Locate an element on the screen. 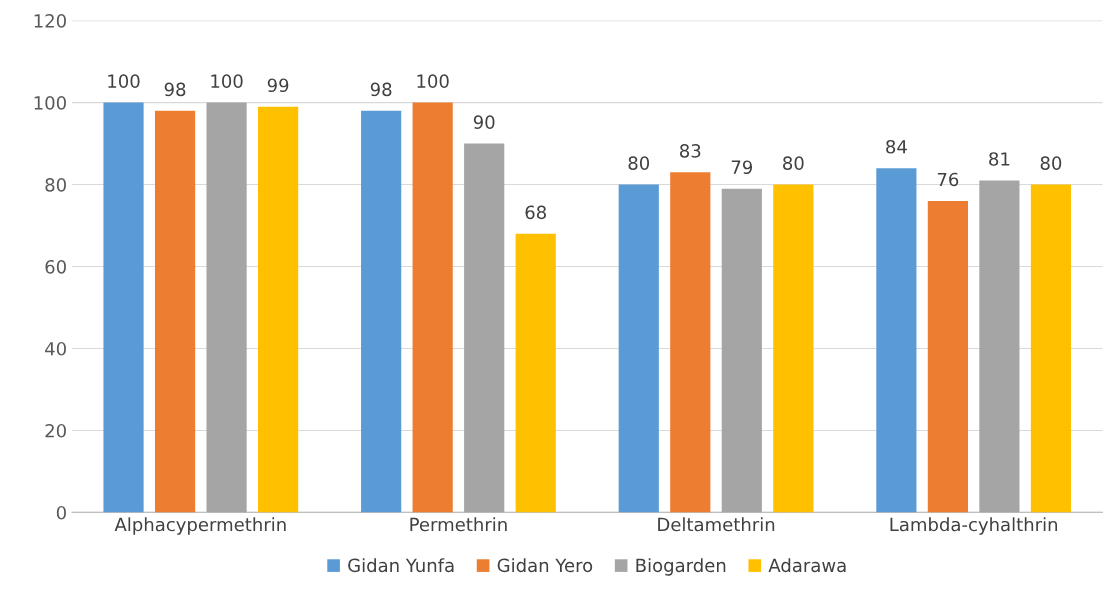 This screenshot has height=589, width=1108. x-tick-label: Alphacypermethrin is located at coordinates (200, 526).